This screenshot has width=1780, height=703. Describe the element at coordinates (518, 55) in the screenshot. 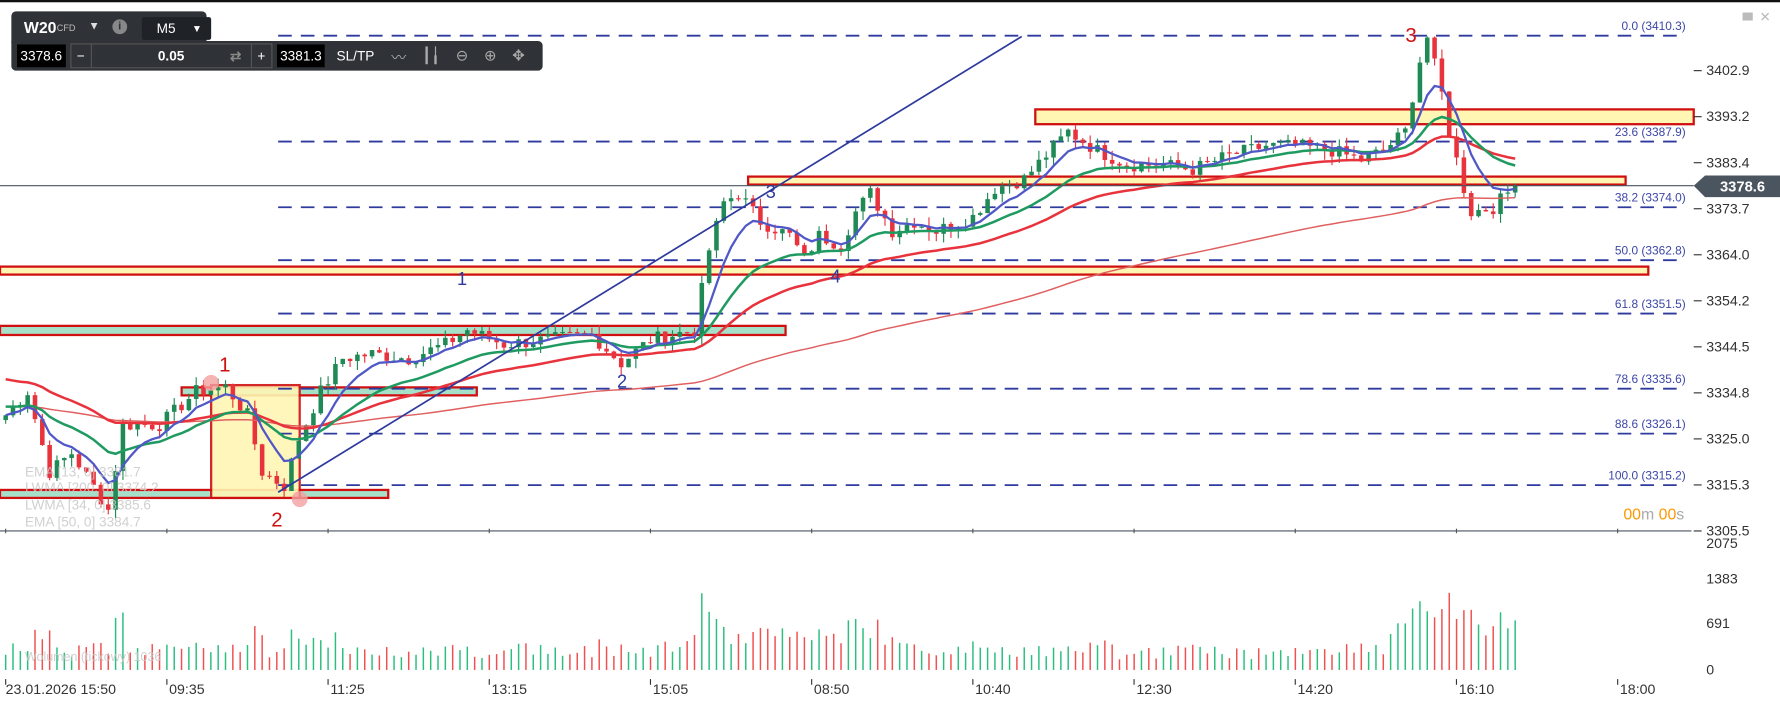

I see `move-icon: ✥` at that location.